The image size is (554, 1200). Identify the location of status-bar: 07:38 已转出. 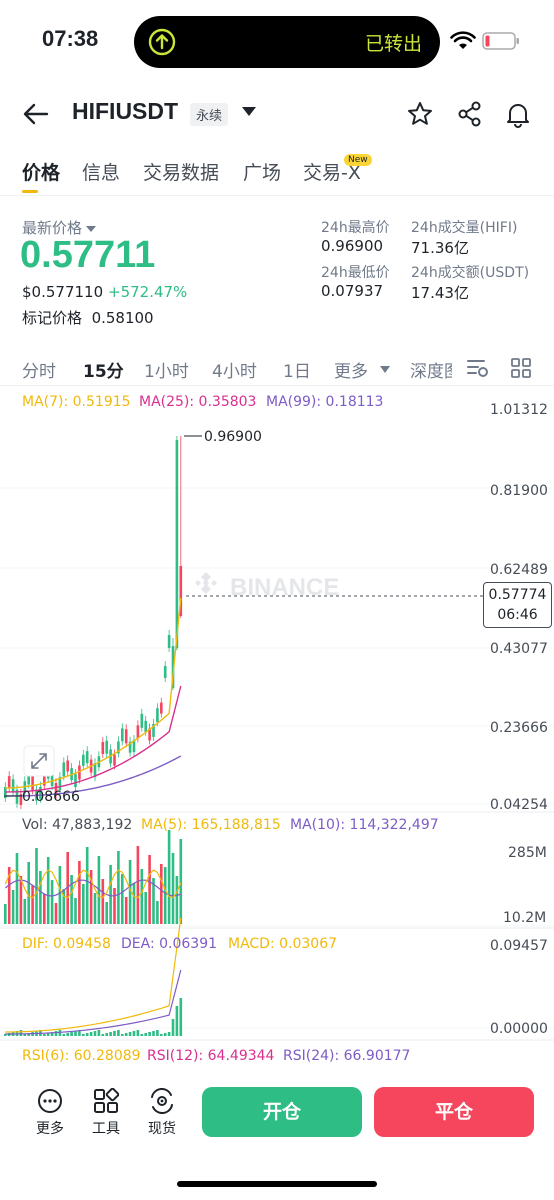
(277, 42).